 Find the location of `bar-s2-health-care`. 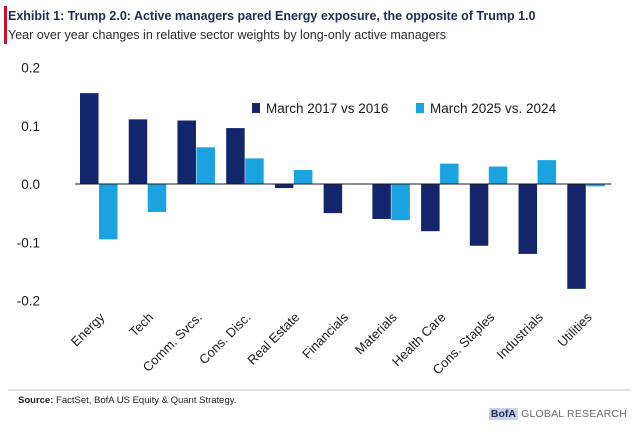

bar-s2-health-care is located at coordinates (449, 173).